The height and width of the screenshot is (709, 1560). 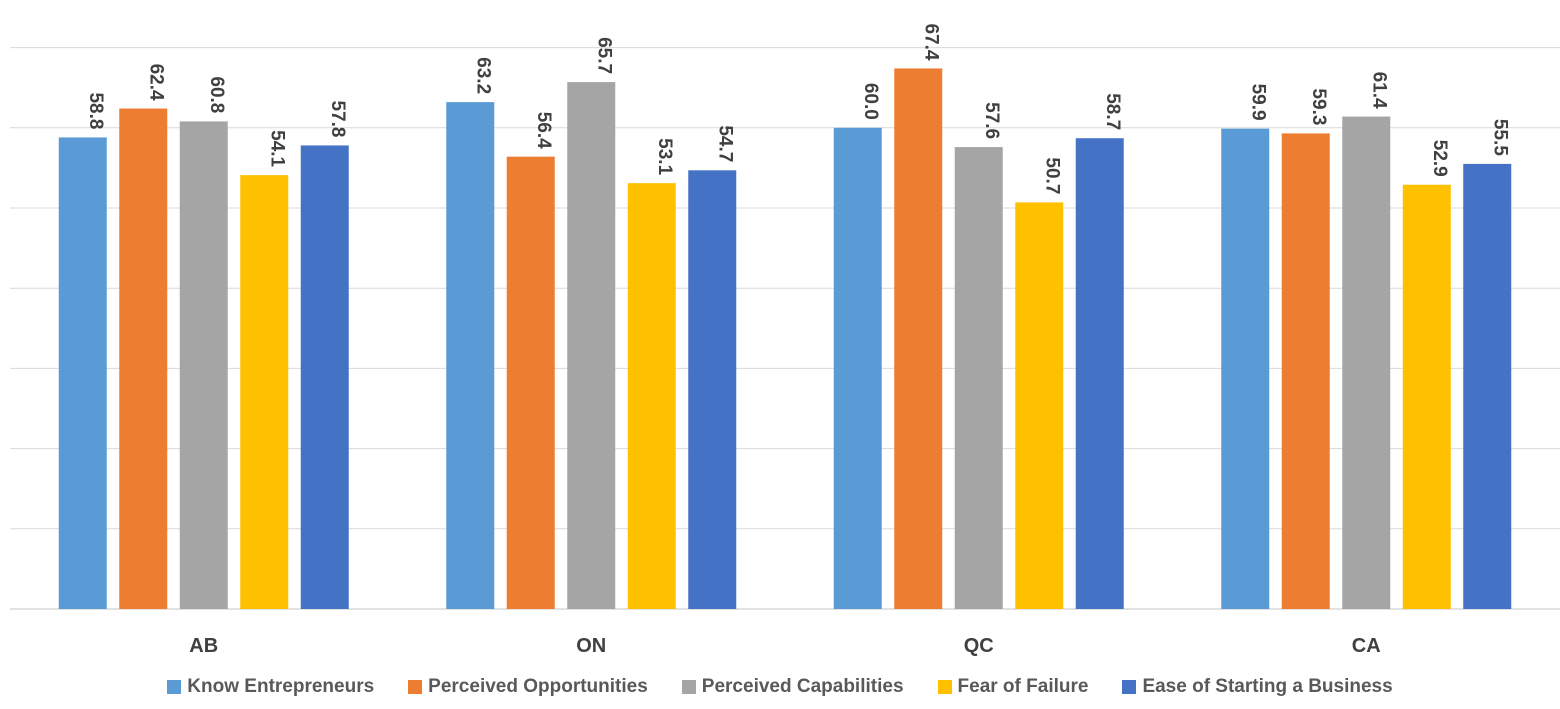 I want to click on legend-label: Ease of Starting a Business, so click(x=1267, y=686).